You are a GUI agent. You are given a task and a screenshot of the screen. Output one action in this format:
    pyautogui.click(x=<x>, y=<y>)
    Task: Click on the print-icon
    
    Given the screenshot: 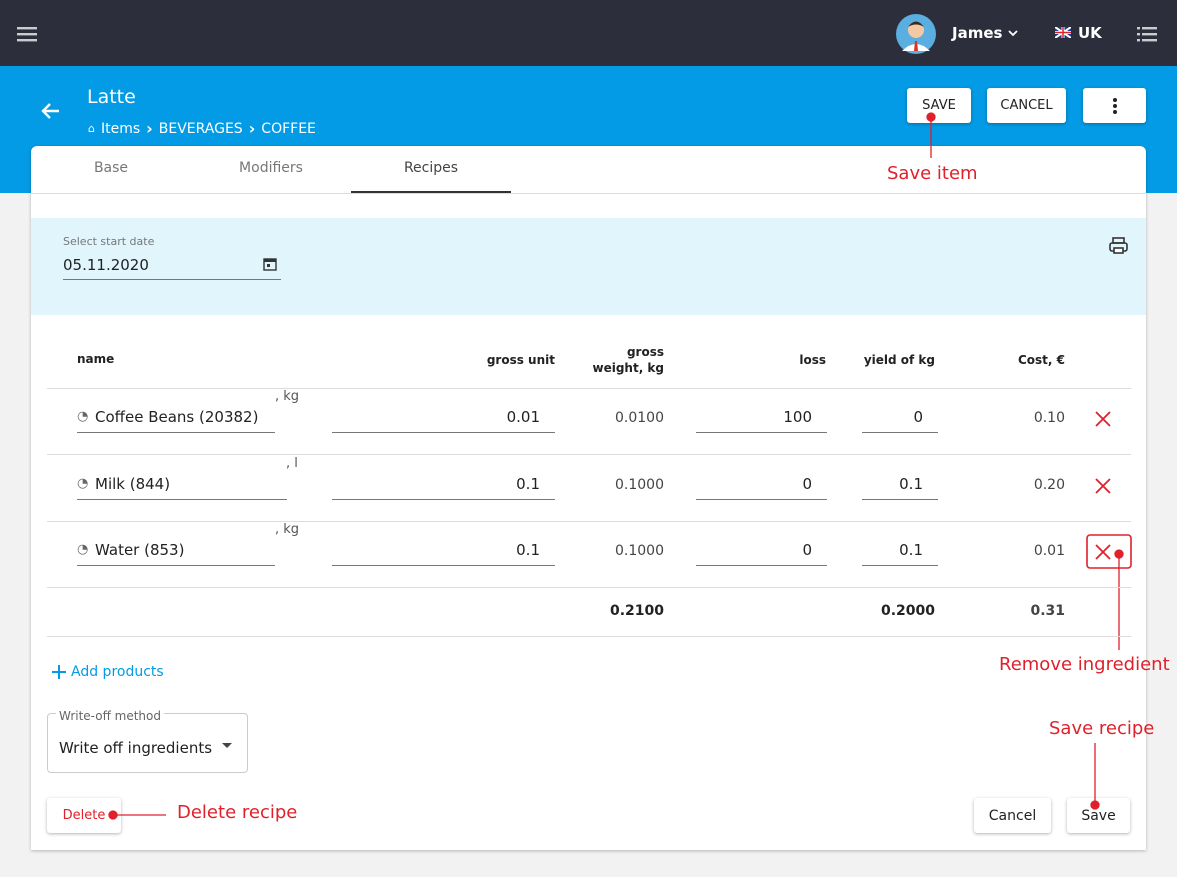 What is the action you would take?
    pyautogui.click(x=1119, y=246)
    